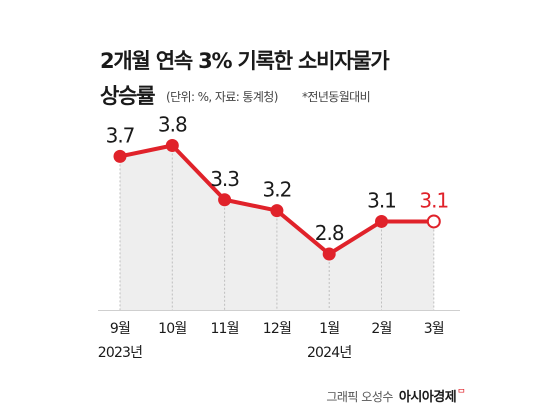 The width and height of the screenshot is (550, 416). Describe the element at coordinates (120, 135) in the screenshot. I see `data-label-0: 3.7` at that location.